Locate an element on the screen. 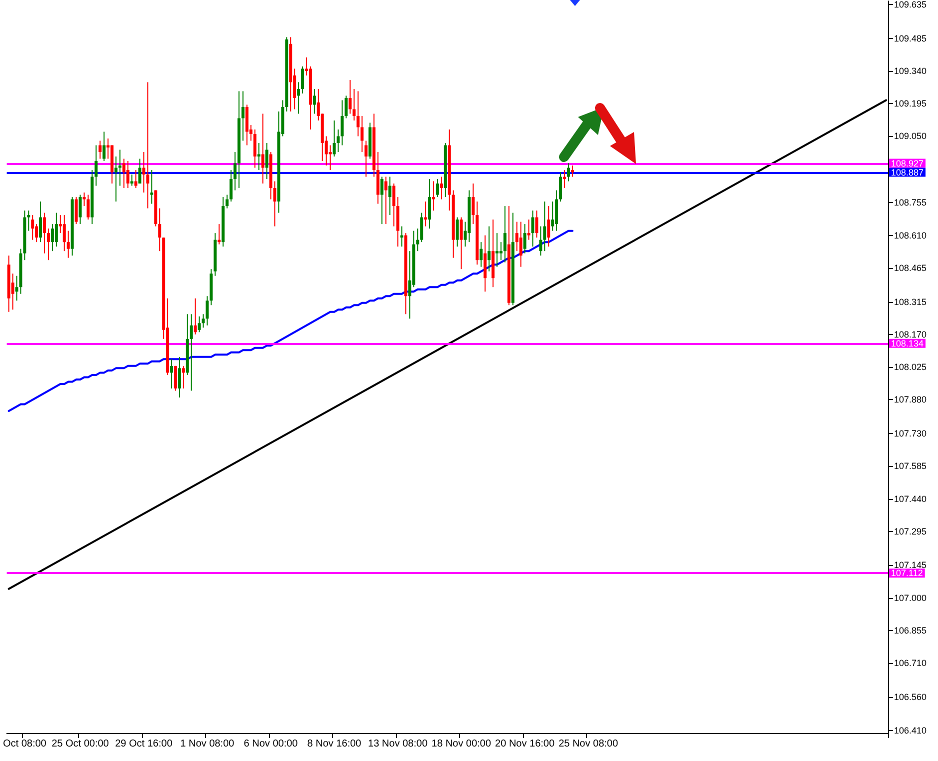  x-tick-label: 18 Nov 00:00 is located at coordinates (462, 744).